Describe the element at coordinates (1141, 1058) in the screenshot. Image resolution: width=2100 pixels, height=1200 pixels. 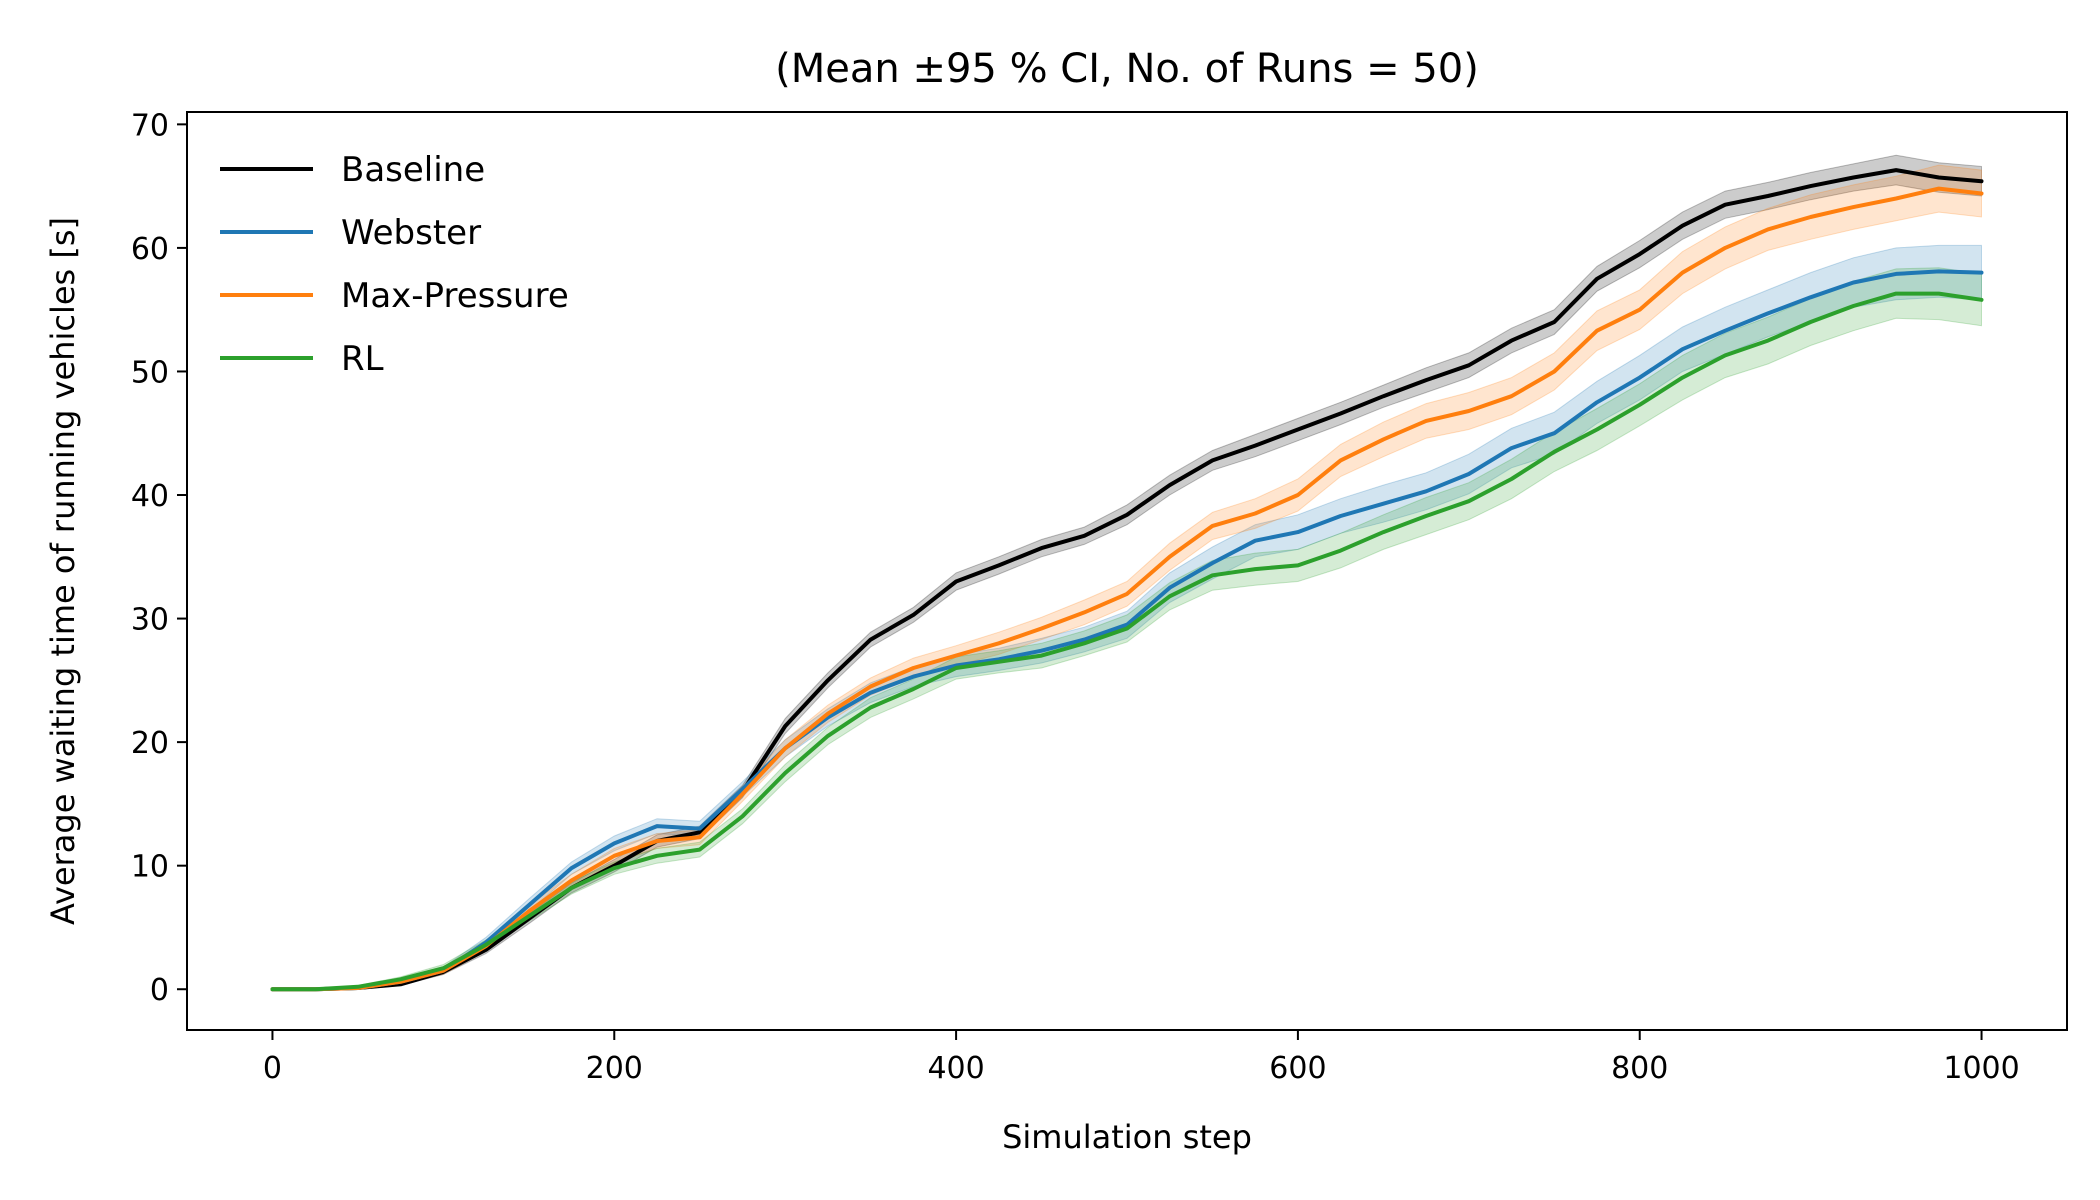
I see `x-axis: 0 200 400 600 800 1000` at that location.